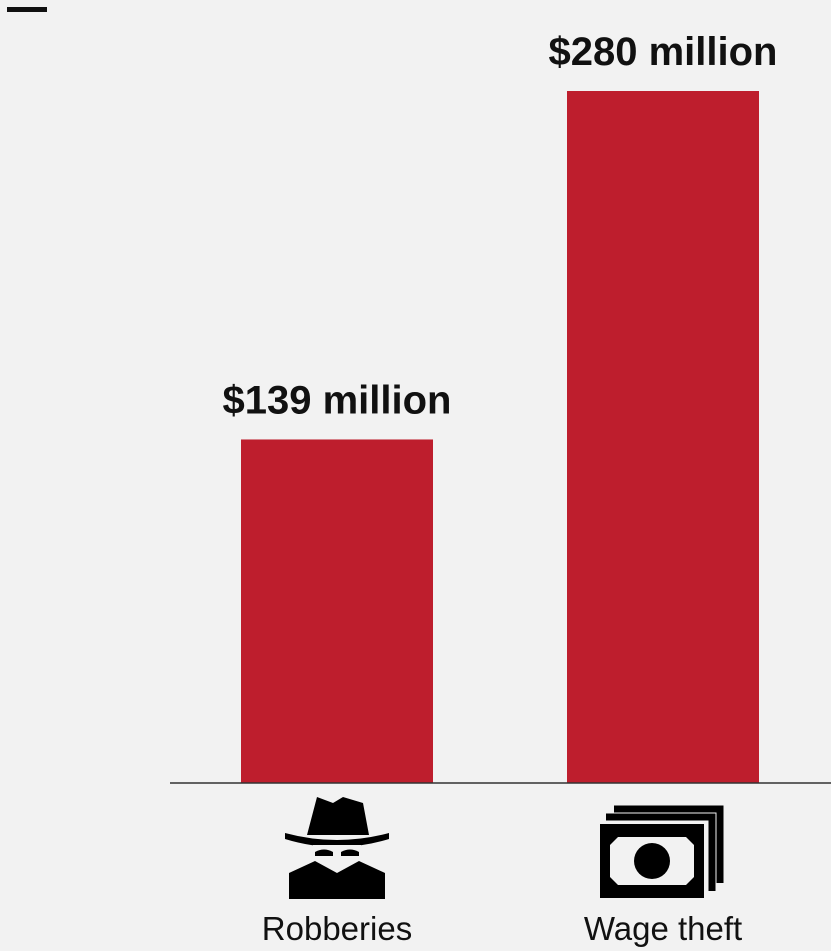 This screenshot has width=831, height=951. I want to click on value-label-wage-theft: $280 million, so click(663, 52).